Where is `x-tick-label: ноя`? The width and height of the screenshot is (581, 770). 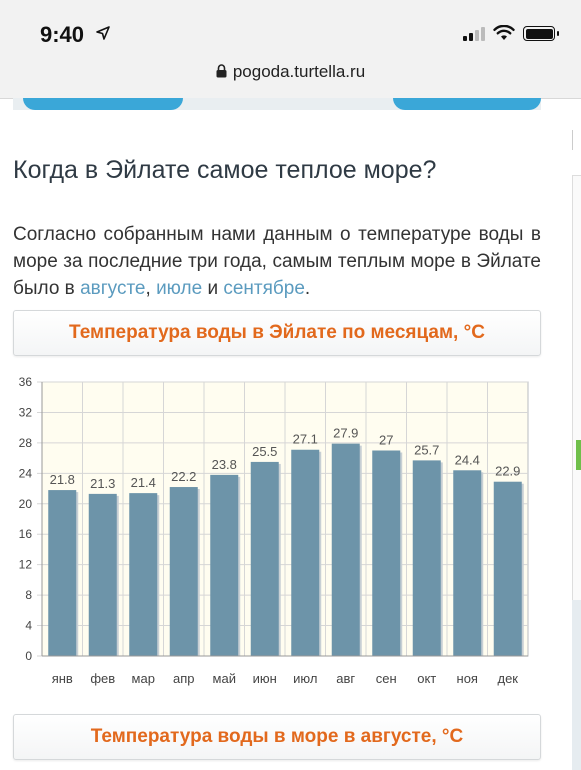
x-tick-label: ноя is located at coordinates (467, 678).